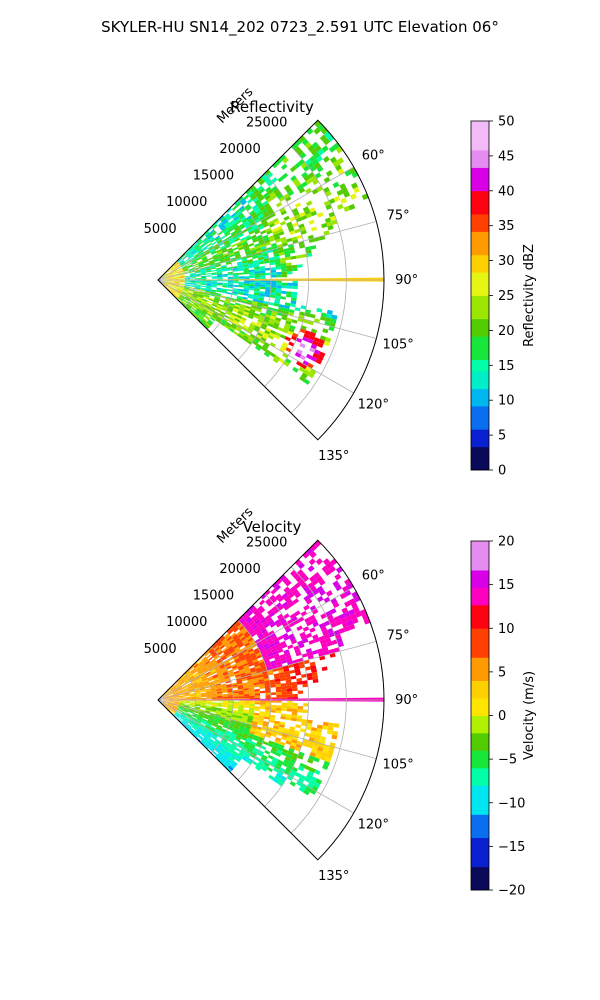 This screenshot has width=600, height=1000. I want to click on colorbar-label: Reflectivity dBZ, so click(529, 295).